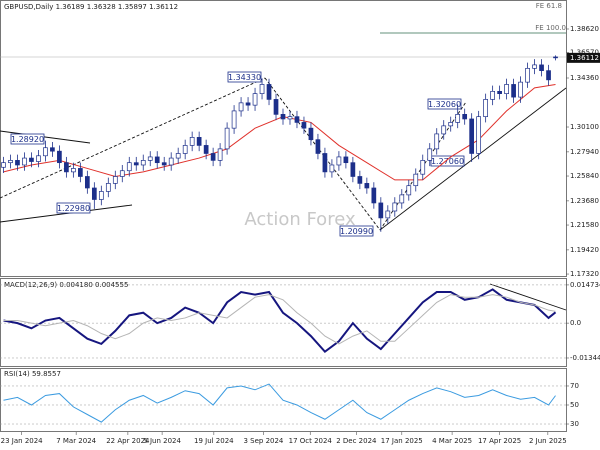 The image size is (600, 450). Describe the element at coordinates (447, 161) in the screenshot. I see `annotation: 1.27060` at that location.